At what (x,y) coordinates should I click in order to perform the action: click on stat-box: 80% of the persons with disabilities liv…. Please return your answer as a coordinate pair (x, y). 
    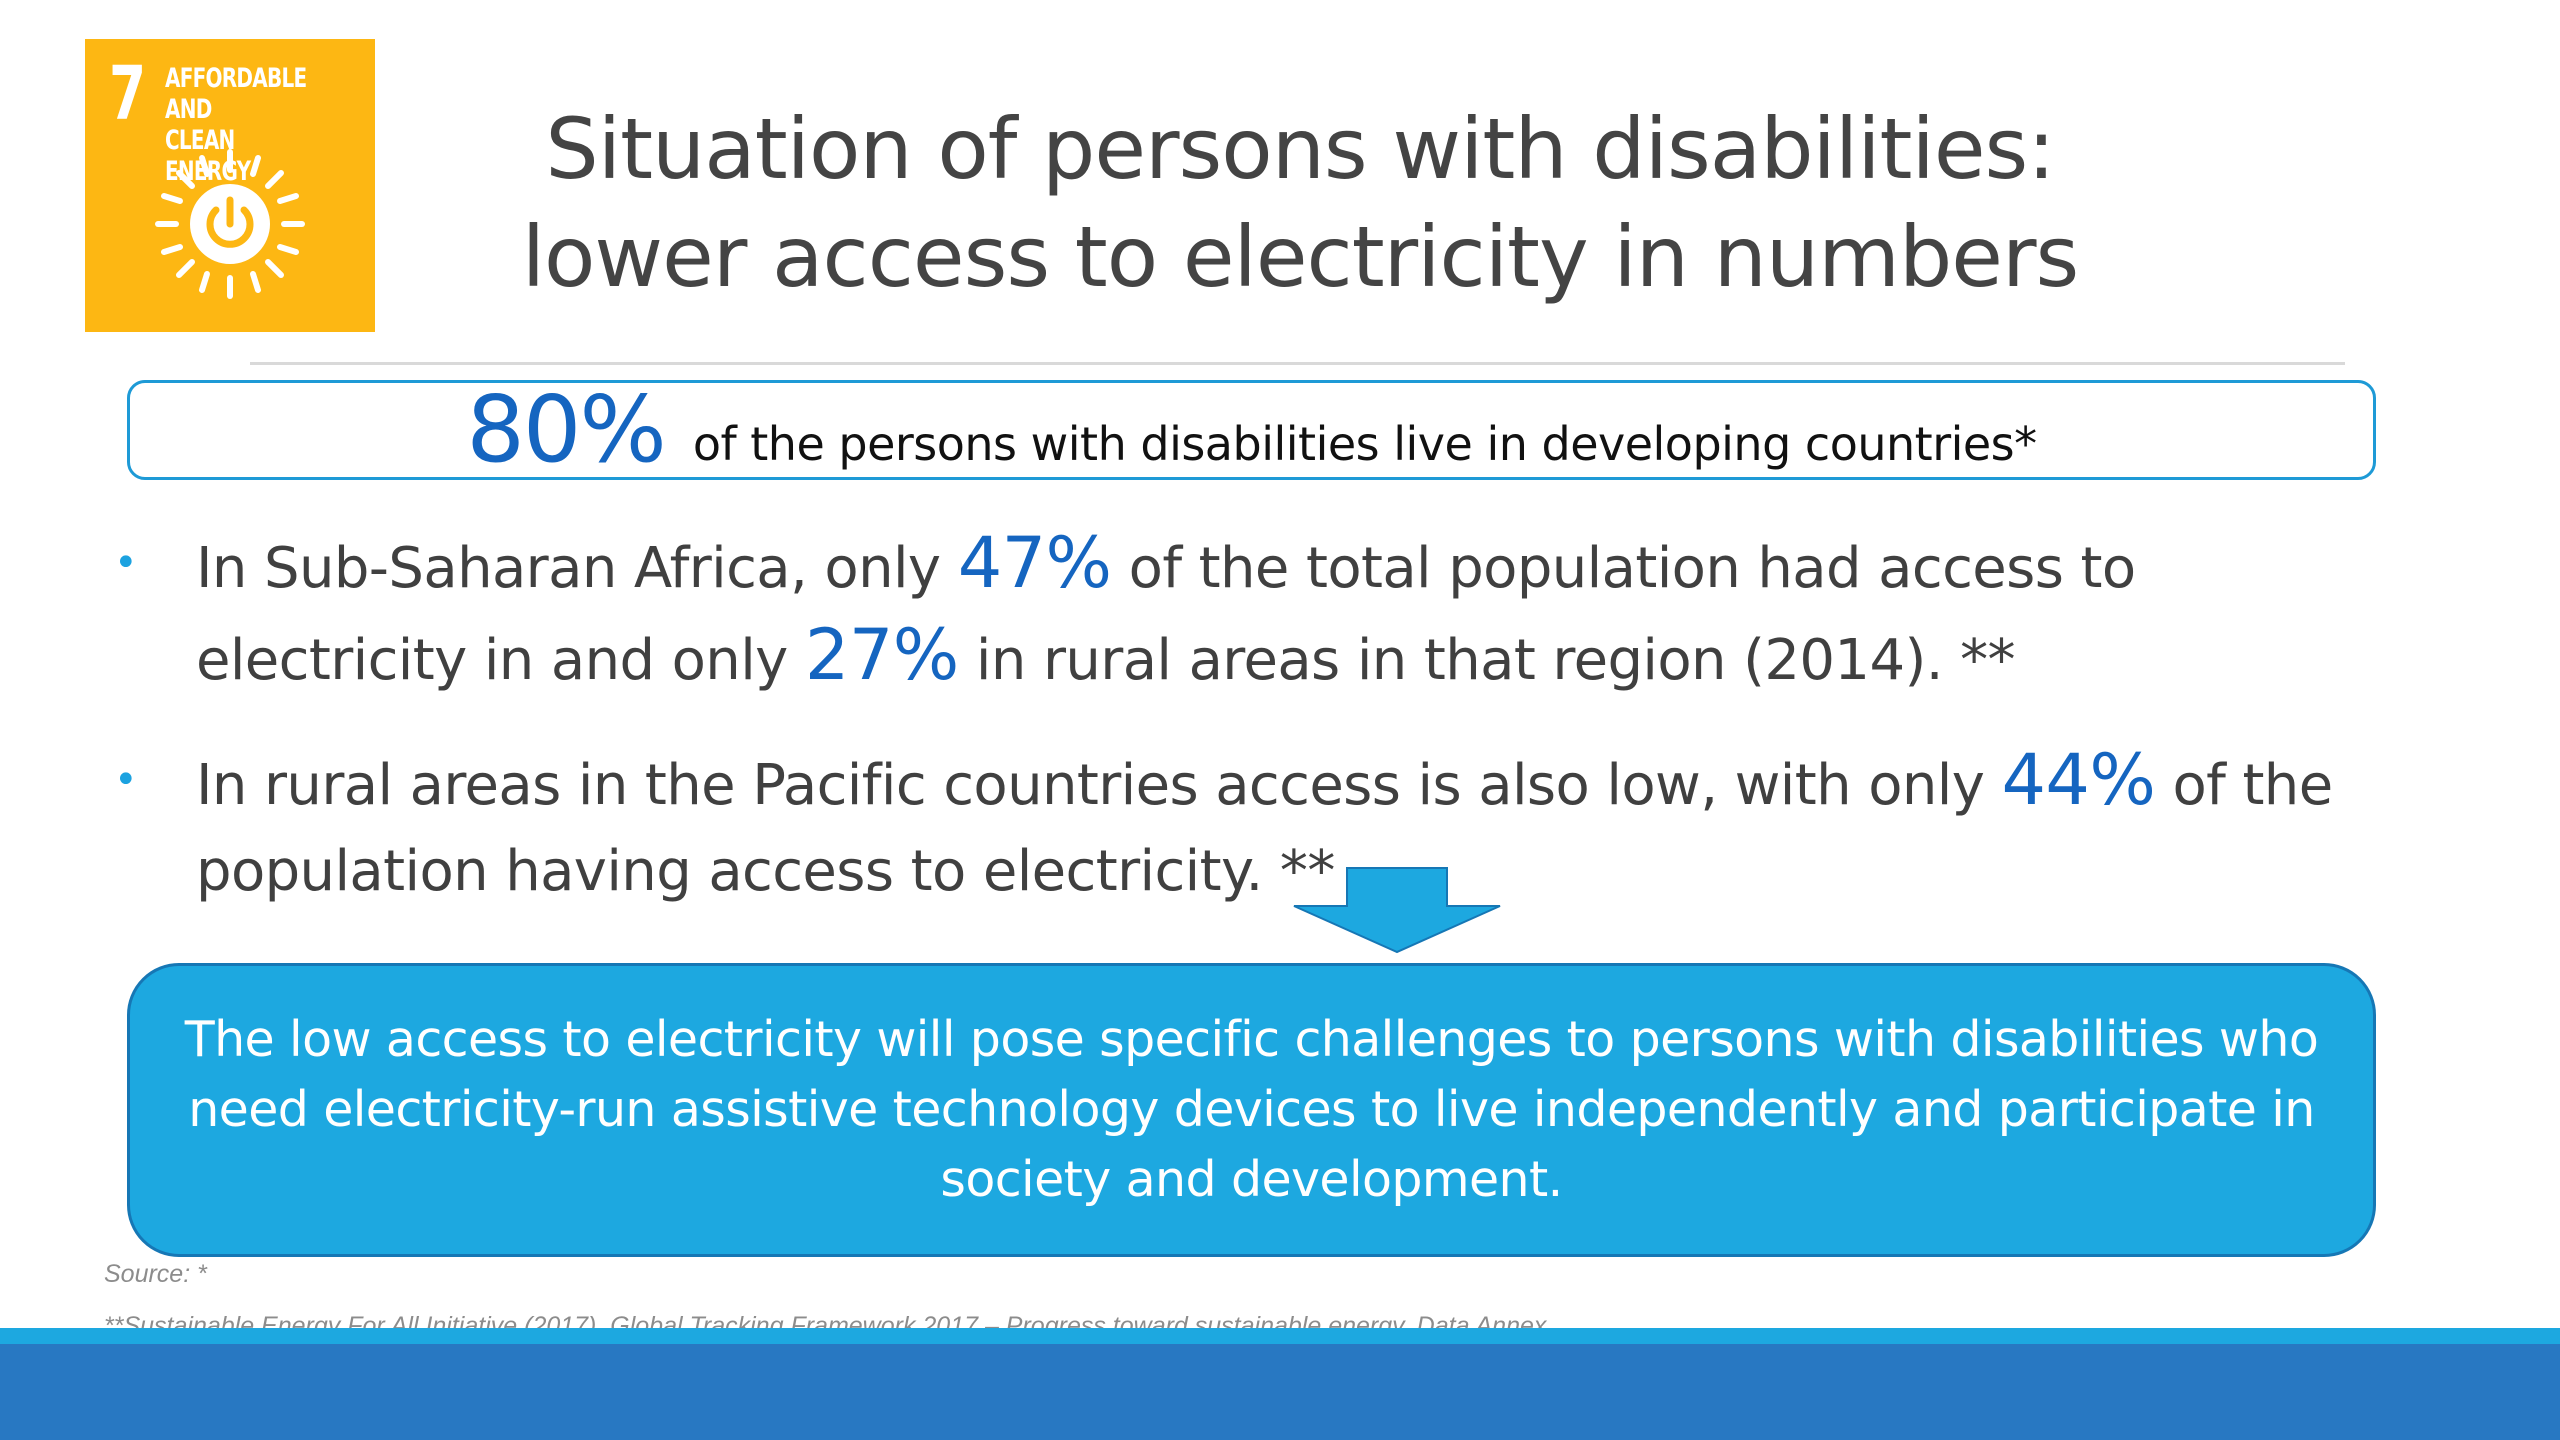
    Looking at the image, I should click on (1251, 430).